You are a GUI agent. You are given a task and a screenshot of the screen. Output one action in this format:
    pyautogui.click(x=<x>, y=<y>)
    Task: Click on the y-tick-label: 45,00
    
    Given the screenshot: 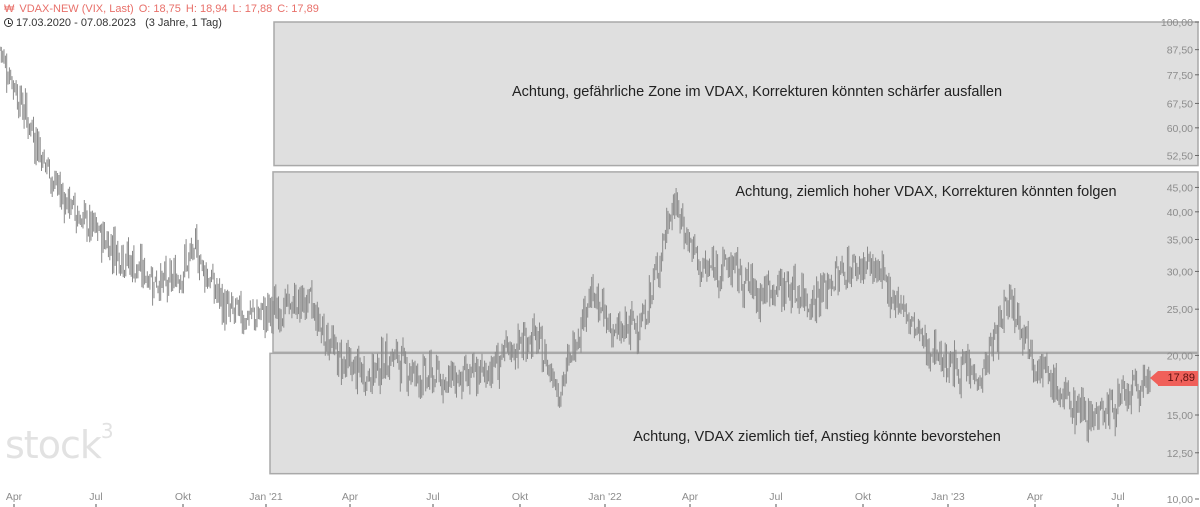 What is the action you would take?
    pyautogui.click(x=1180, y=188)
    